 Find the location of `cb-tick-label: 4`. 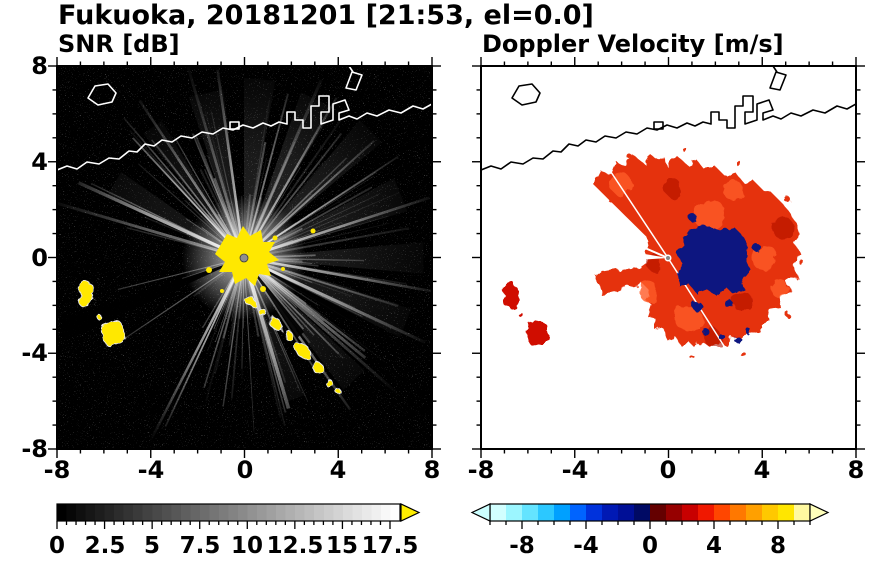

cb-tick-label: 4 is located at coordinates (713, 546).